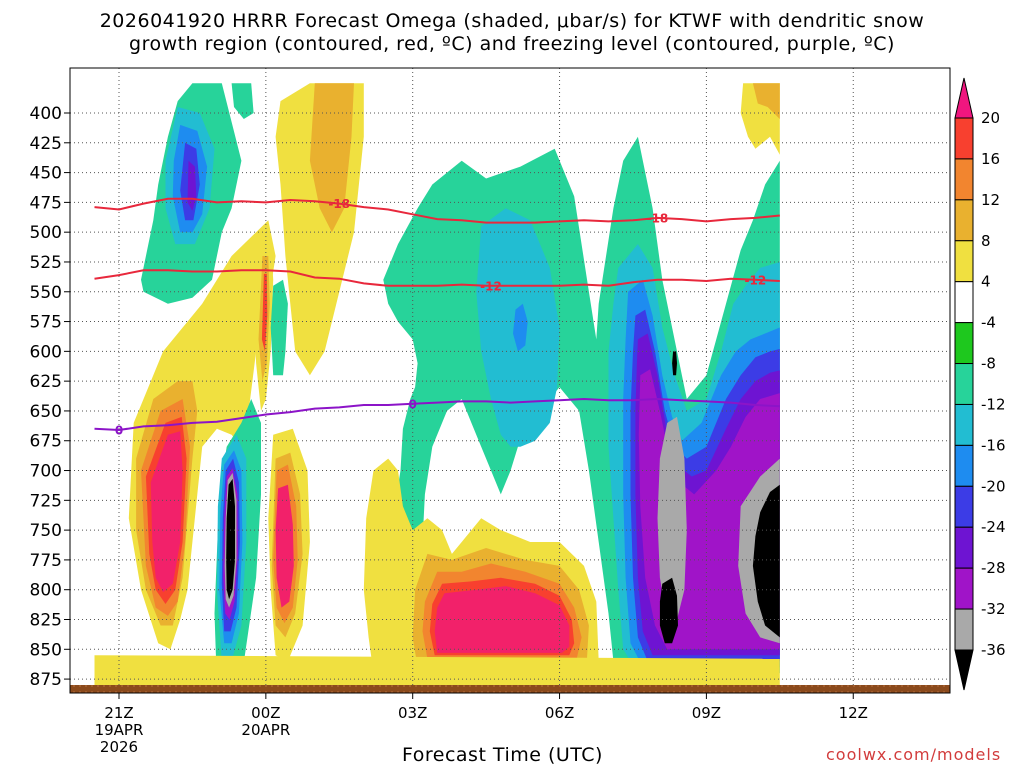 This screenshot has height=768, width=1024. What do you see at coordinates (437, 414) in the screenshot?
I see `freezing-level-contour` at bounding box center [437, 414].